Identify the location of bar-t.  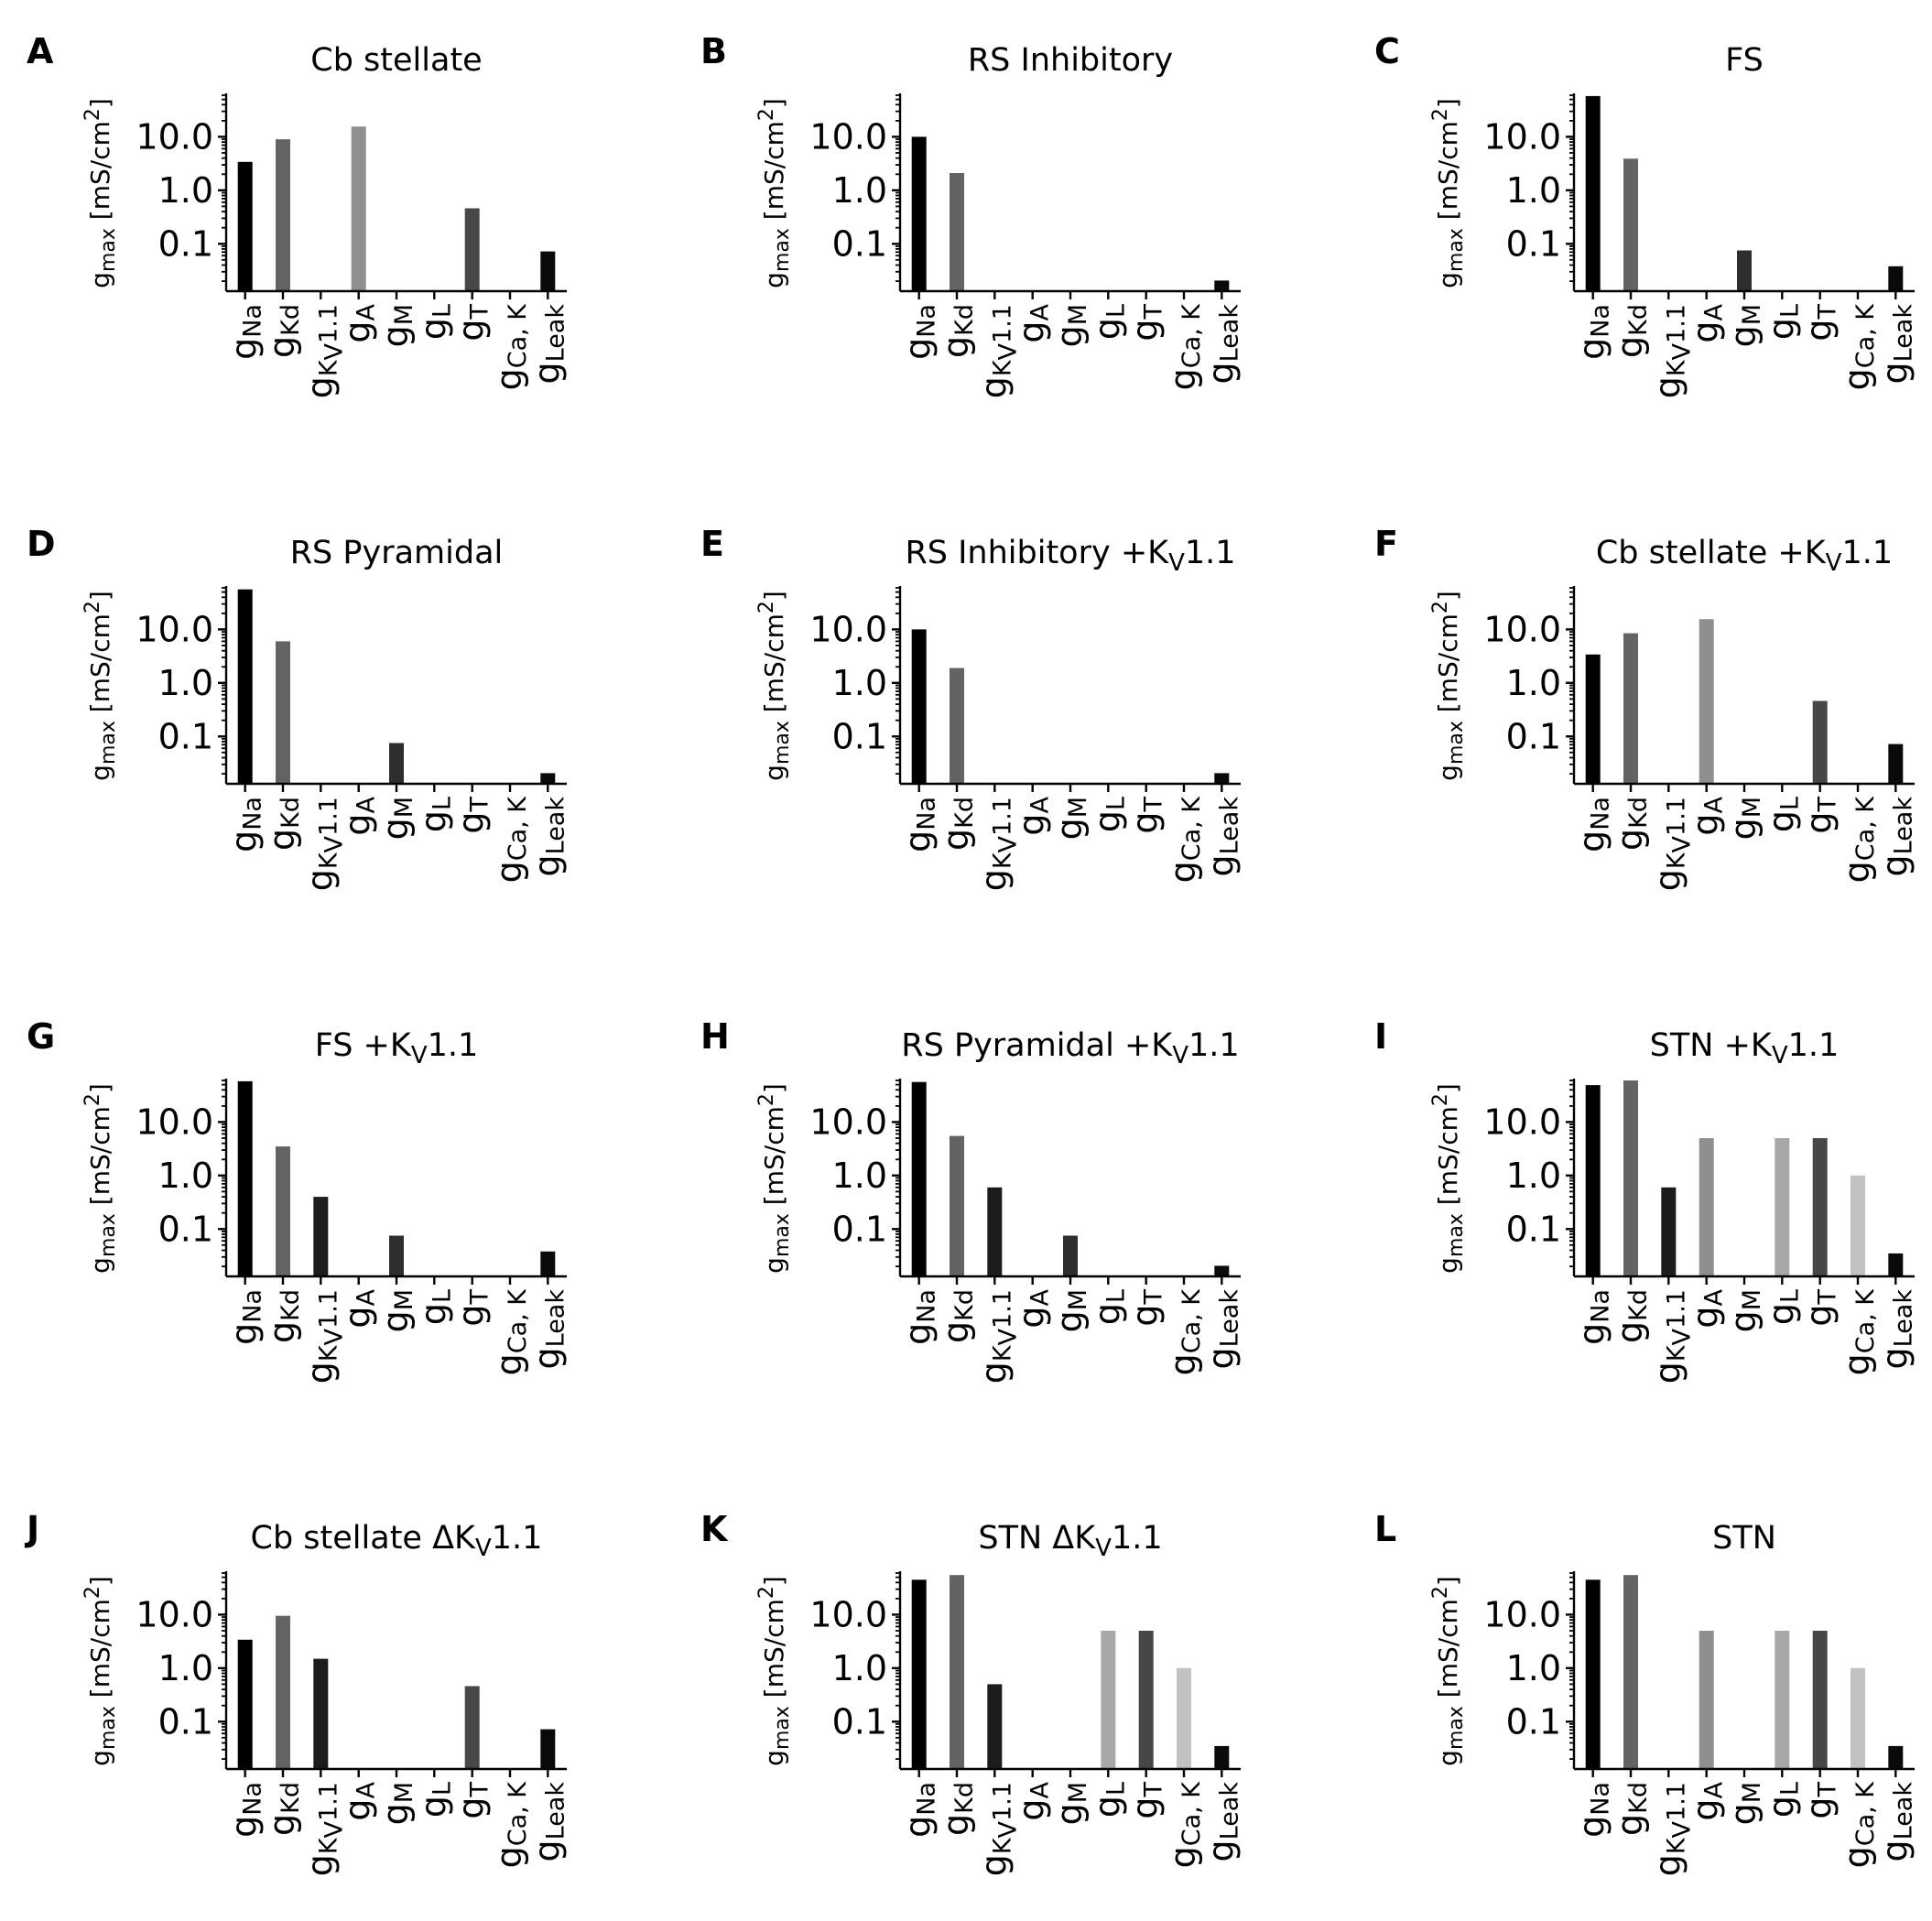
(1146, 1700).